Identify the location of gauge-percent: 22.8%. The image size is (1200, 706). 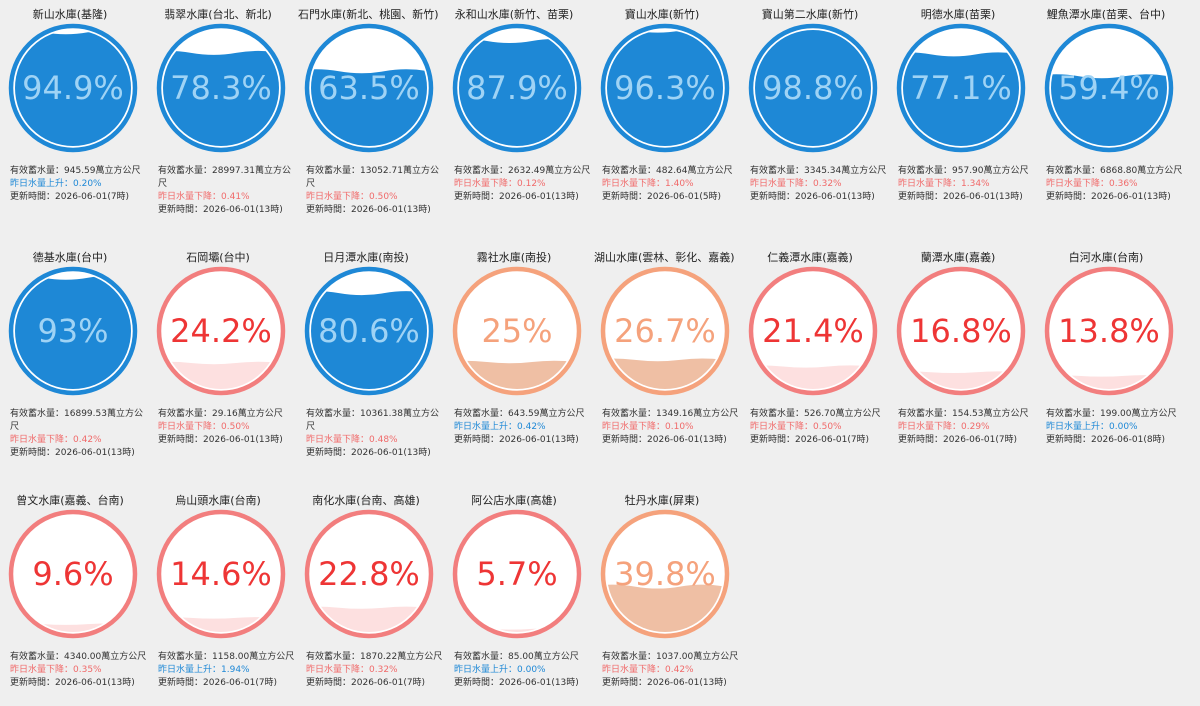
(369, 574).